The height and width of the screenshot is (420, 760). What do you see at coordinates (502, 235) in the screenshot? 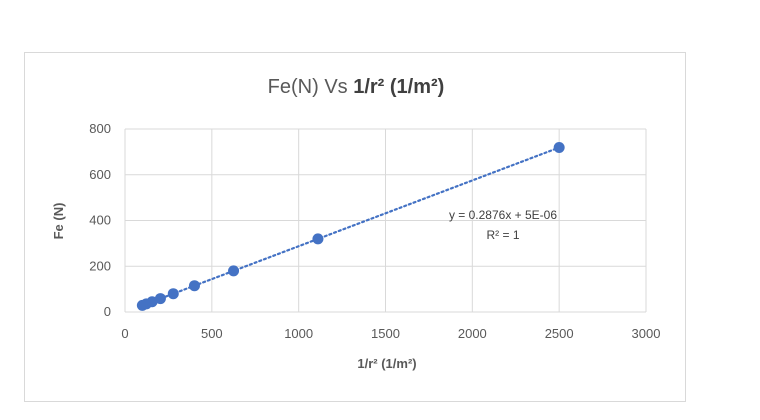
I see `trendline-r-squared: R² = 1` at bounding box center [502, 235].